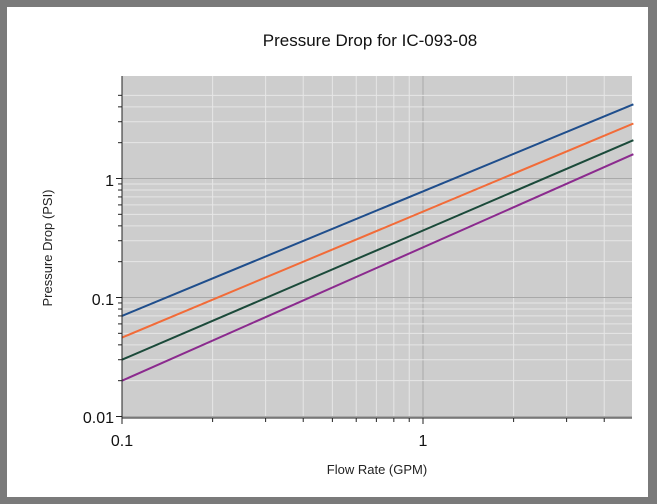  Describe the element at coordinates (122, 441) in the screenshot. I see `x-tick-label-0: 0.1` at that location.